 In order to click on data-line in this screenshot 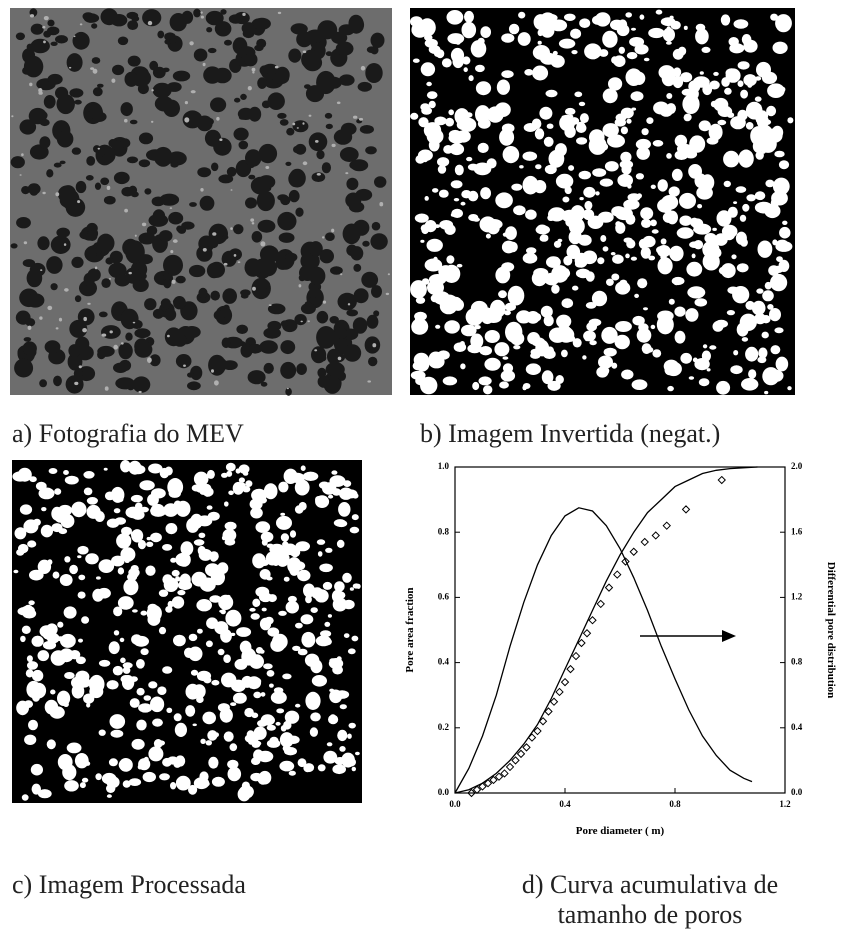, I will do `click(606, 630)`.